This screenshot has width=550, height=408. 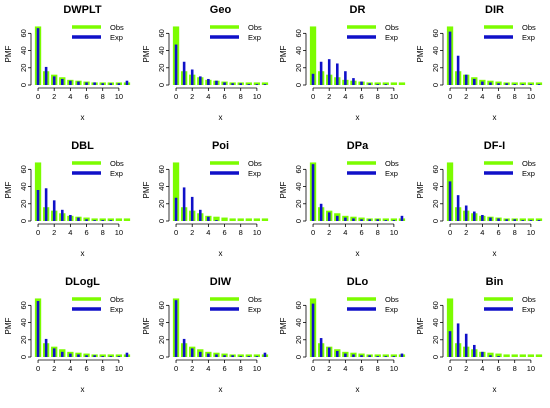 I want to click on chart-title: DLogL, so click(x=82, y=282).